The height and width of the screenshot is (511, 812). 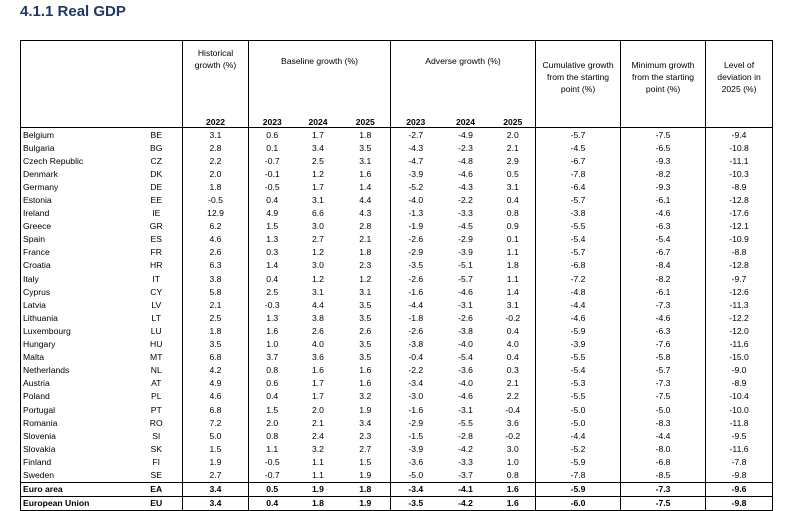 What do you see at coordinates (513, 239) in the screenshot?
I see `value-cell: 0.1` at bounding box center [513, 239].